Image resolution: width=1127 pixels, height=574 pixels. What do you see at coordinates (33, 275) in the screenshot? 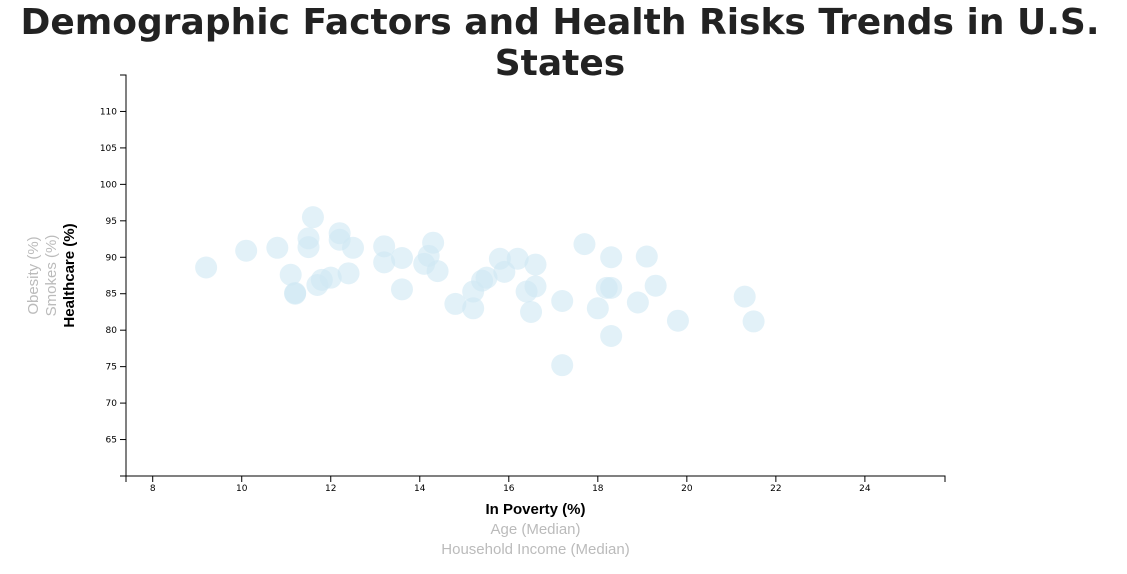
I see `y-axis-option-2: Obesity (%)` at bounding box center [33, 275].